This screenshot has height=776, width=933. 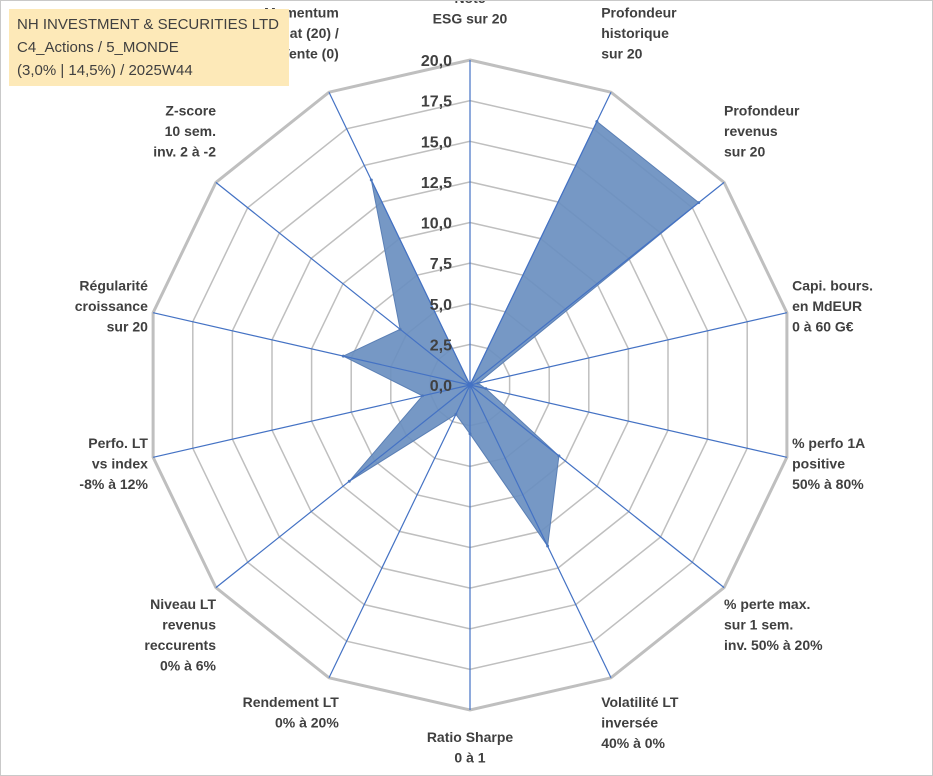 I want to click on axis-label: Régularité croissance sur 20, so click(x=111, y=306).